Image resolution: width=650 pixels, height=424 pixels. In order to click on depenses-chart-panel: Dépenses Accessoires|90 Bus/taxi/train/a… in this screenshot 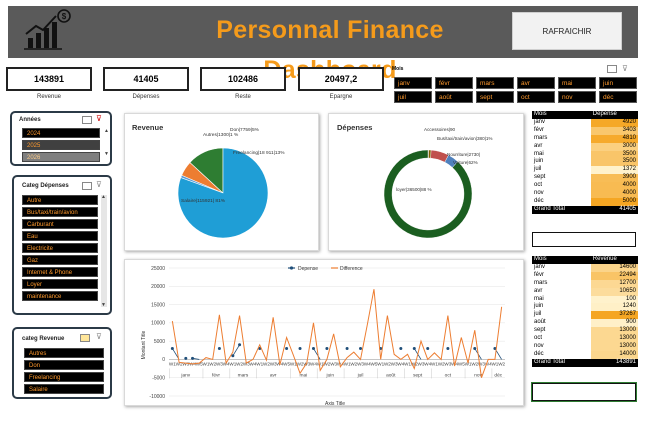, I will do `click(426, 182)`.